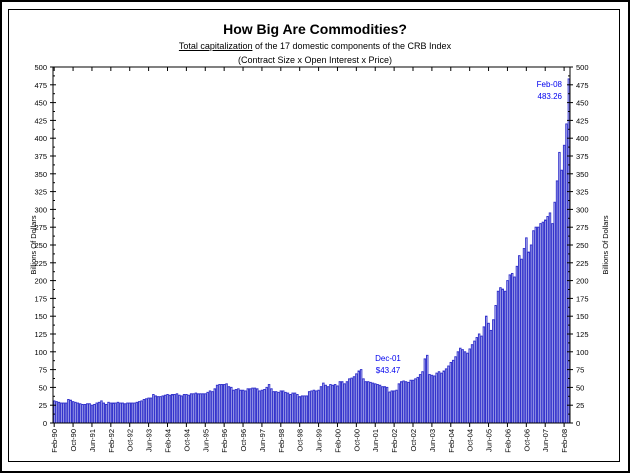  What do you see at coordinates (582, 103) in the screenshot?
I see `y-tick-label-right: 450` at bounding box center [582, 103].